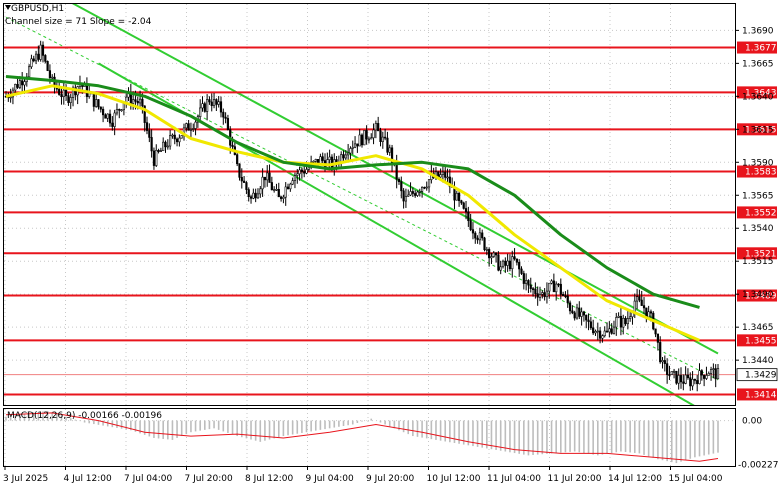 The width and height of the screenshot is (781, 489). What do you see at coordinates (761, 213) in the screenshot?
I see `level-price-text: 1.3552` at bounding box center [761, 213].